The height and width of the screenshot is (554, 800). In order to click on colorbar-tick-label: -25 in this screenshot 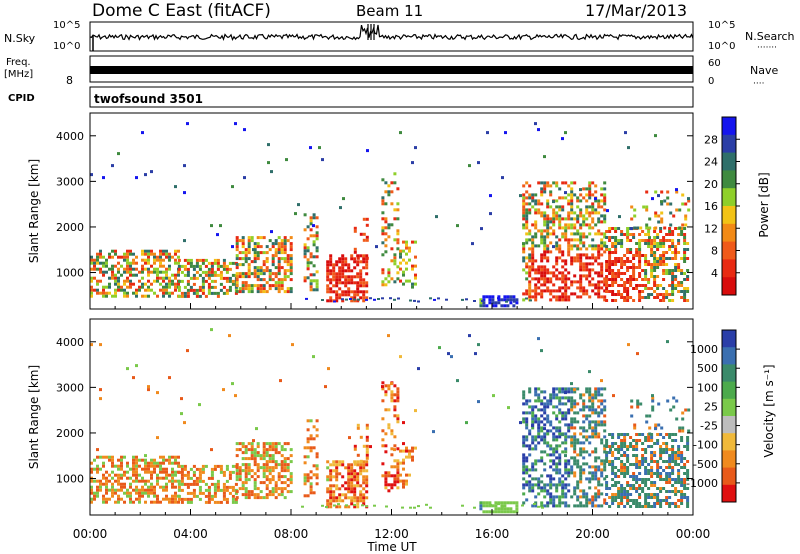, I will do `click(709, 426)`.